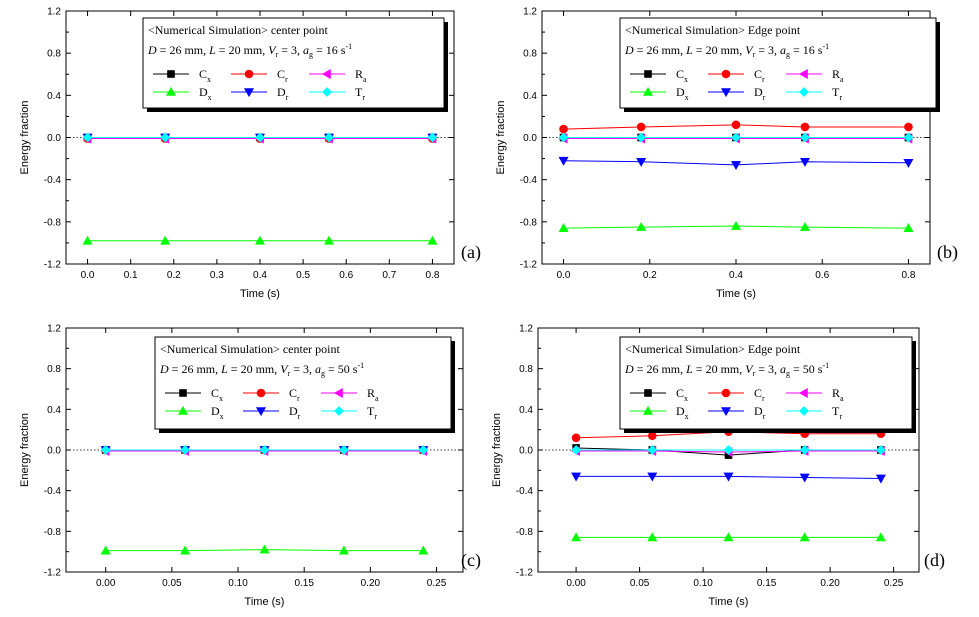 This screenshot has width=979, height=617. Describe the element at coordinates (767, 369) in the screenshot. I see `param-V-value: = 3,` at that location.